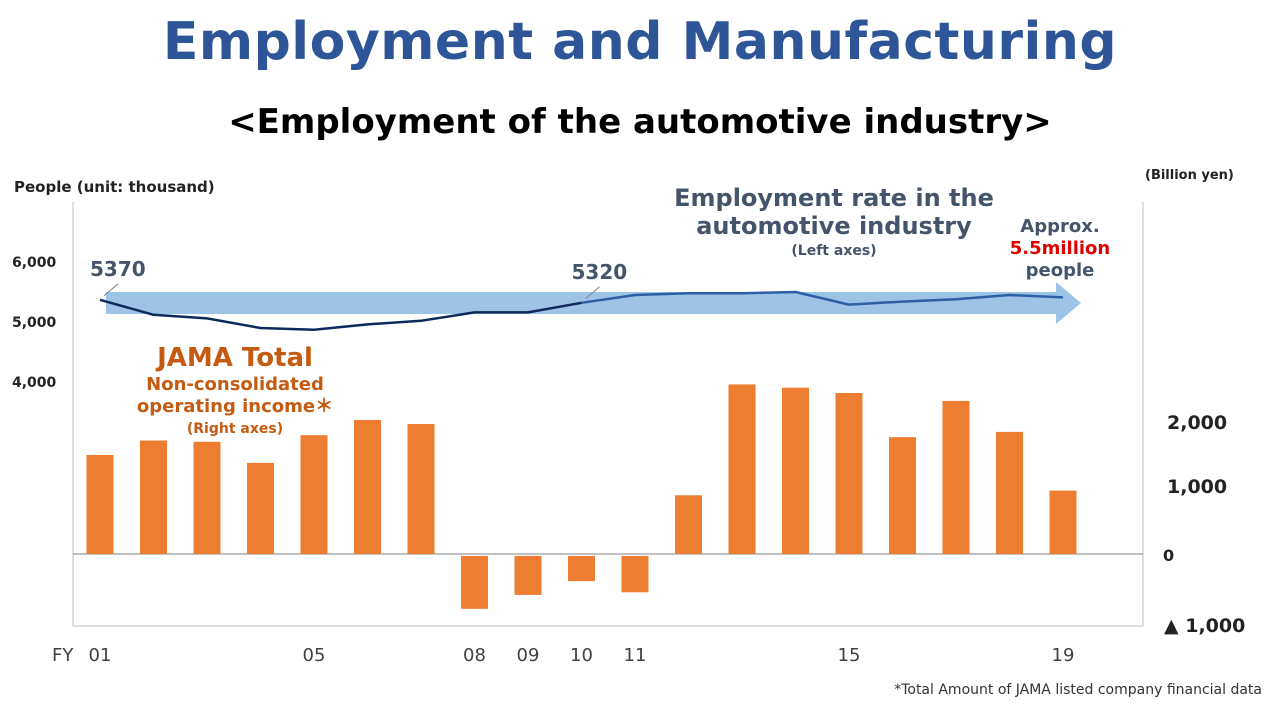 The width and height of the screenshot is (1280, 720). I want to click on employment-line-early, so click(340, 315).